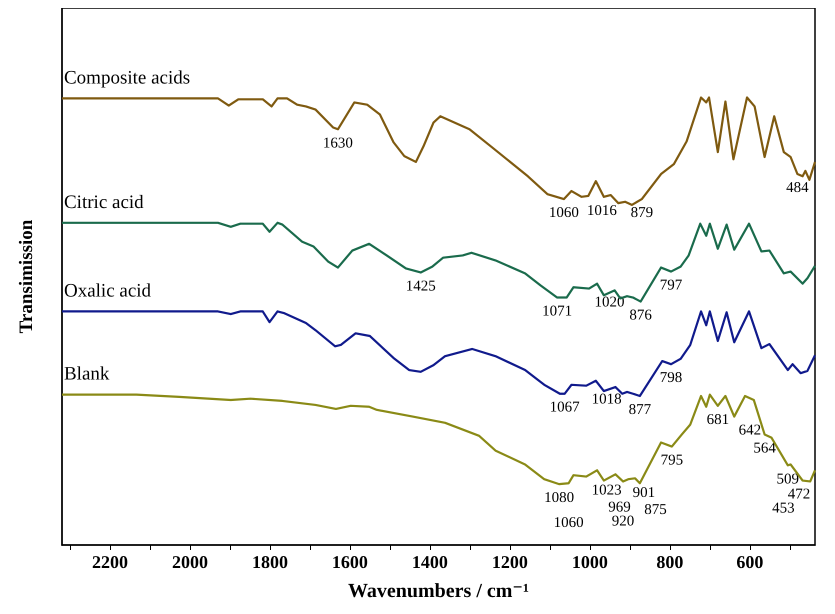  Describe the element at coordinates (350, 562) in the screenshot. I see `x-tick-label: 1600` at that location.